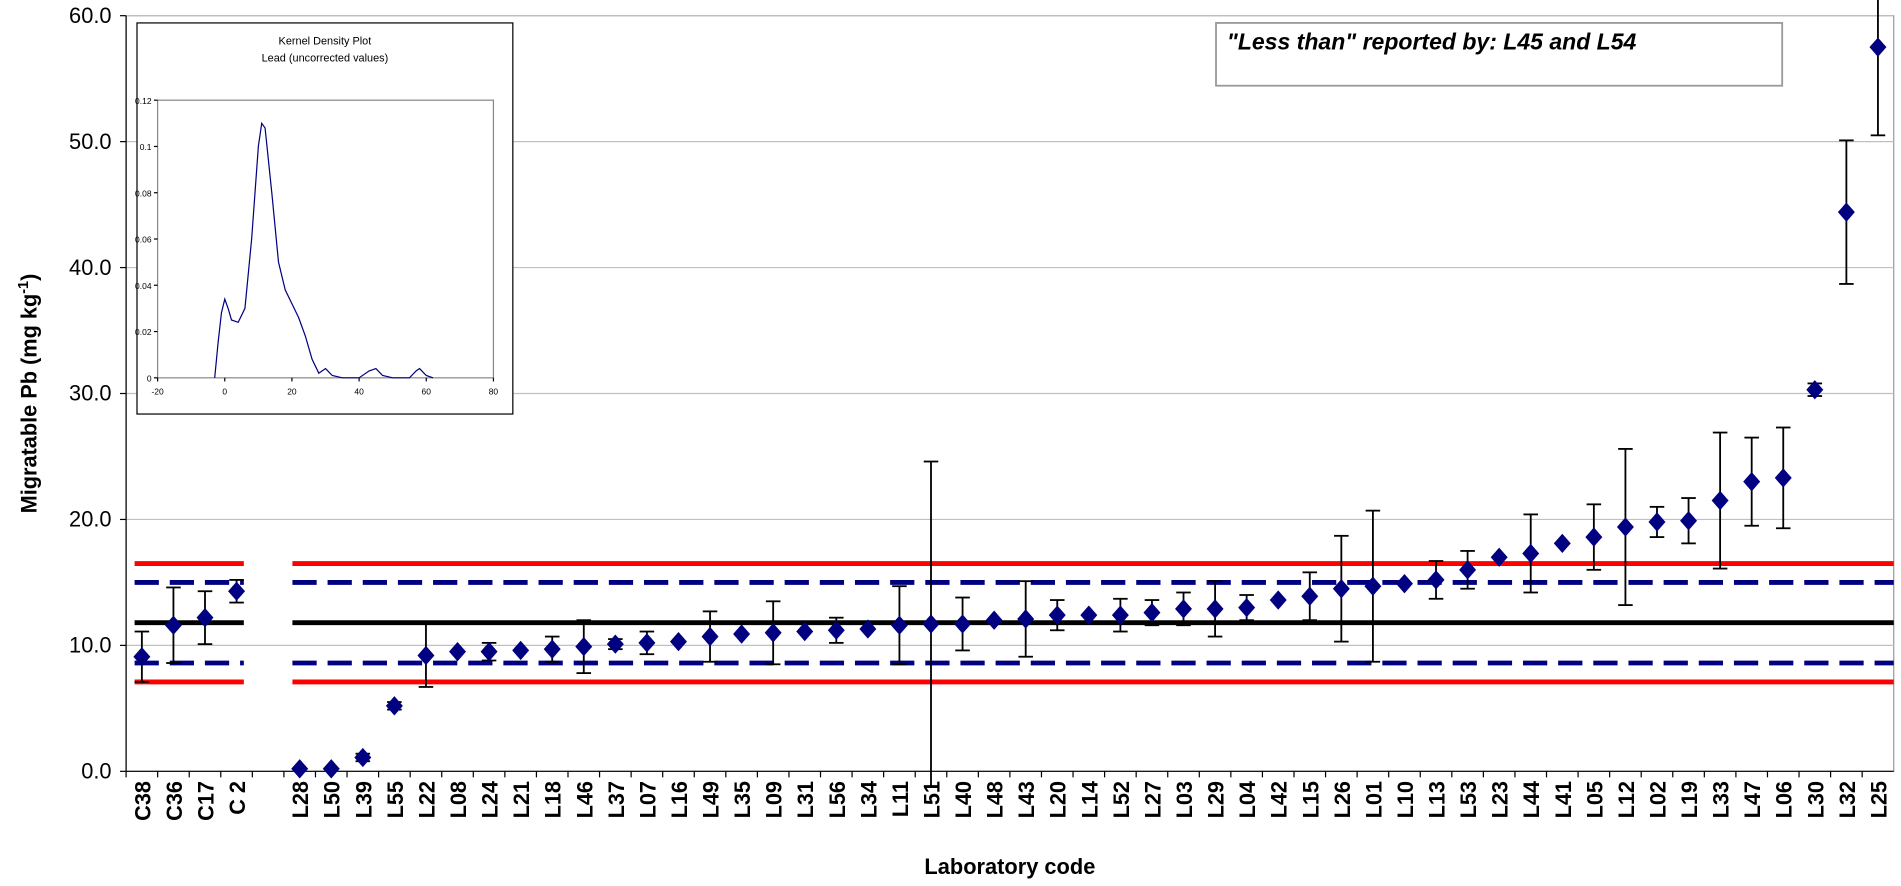  I want to click on x-tick-label: L39, so click(363, 799).